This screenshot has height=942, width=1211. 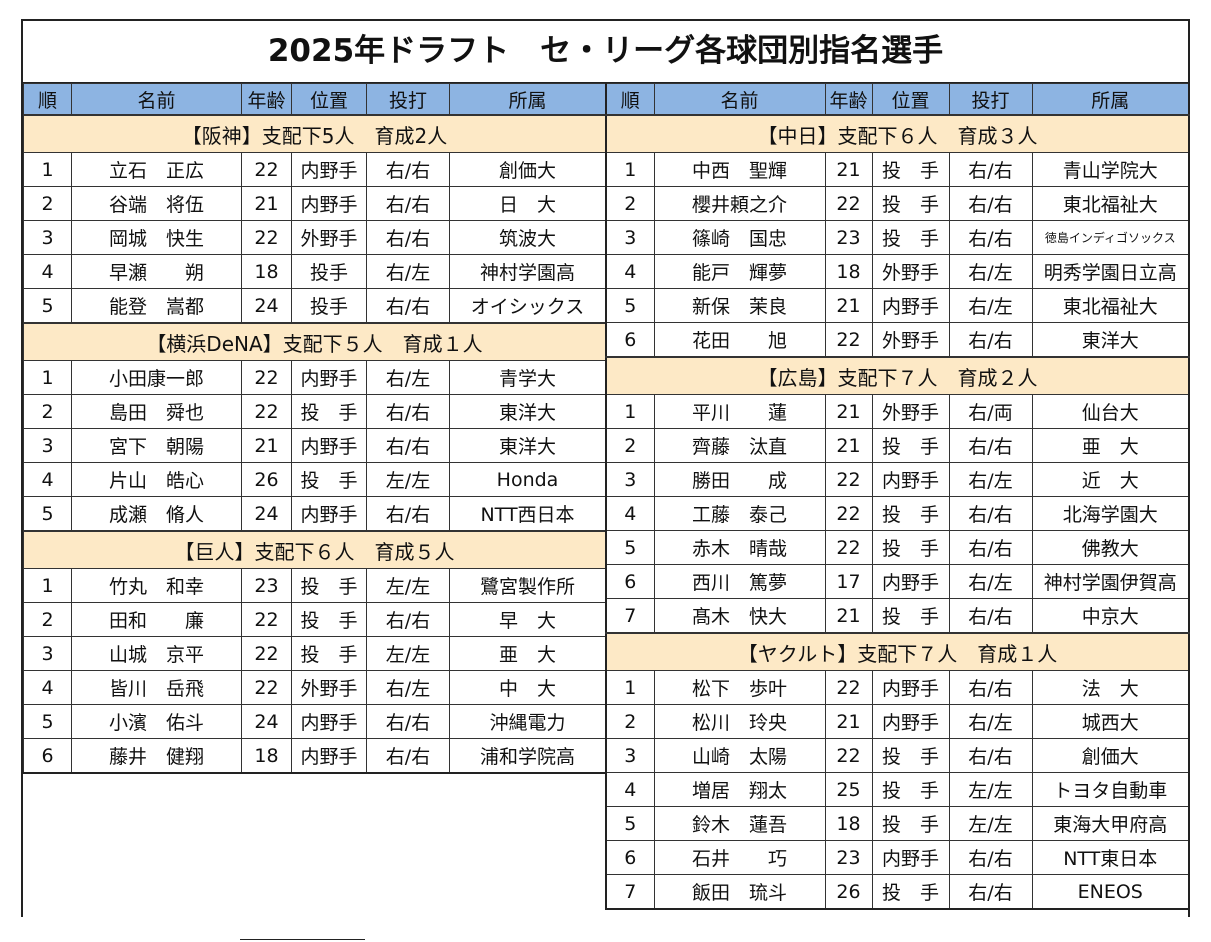 I want to click on page-title: 2025年ドラフト セ・リーグ各球団別指名選手, so click(x=605, y=52).